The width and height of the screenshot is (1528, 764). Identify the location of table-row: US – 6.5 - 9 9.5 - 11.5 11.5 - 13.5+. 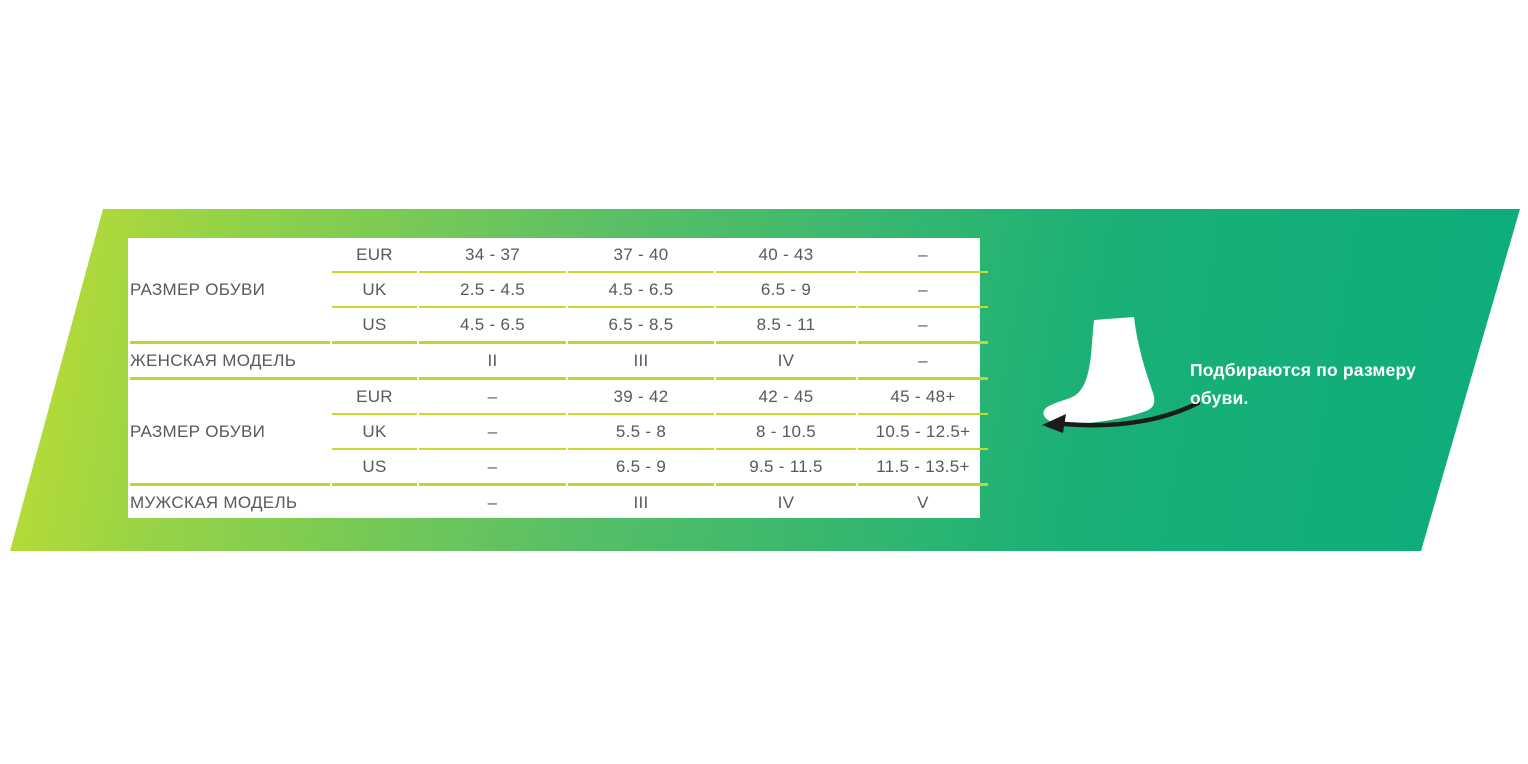
(559, 468).